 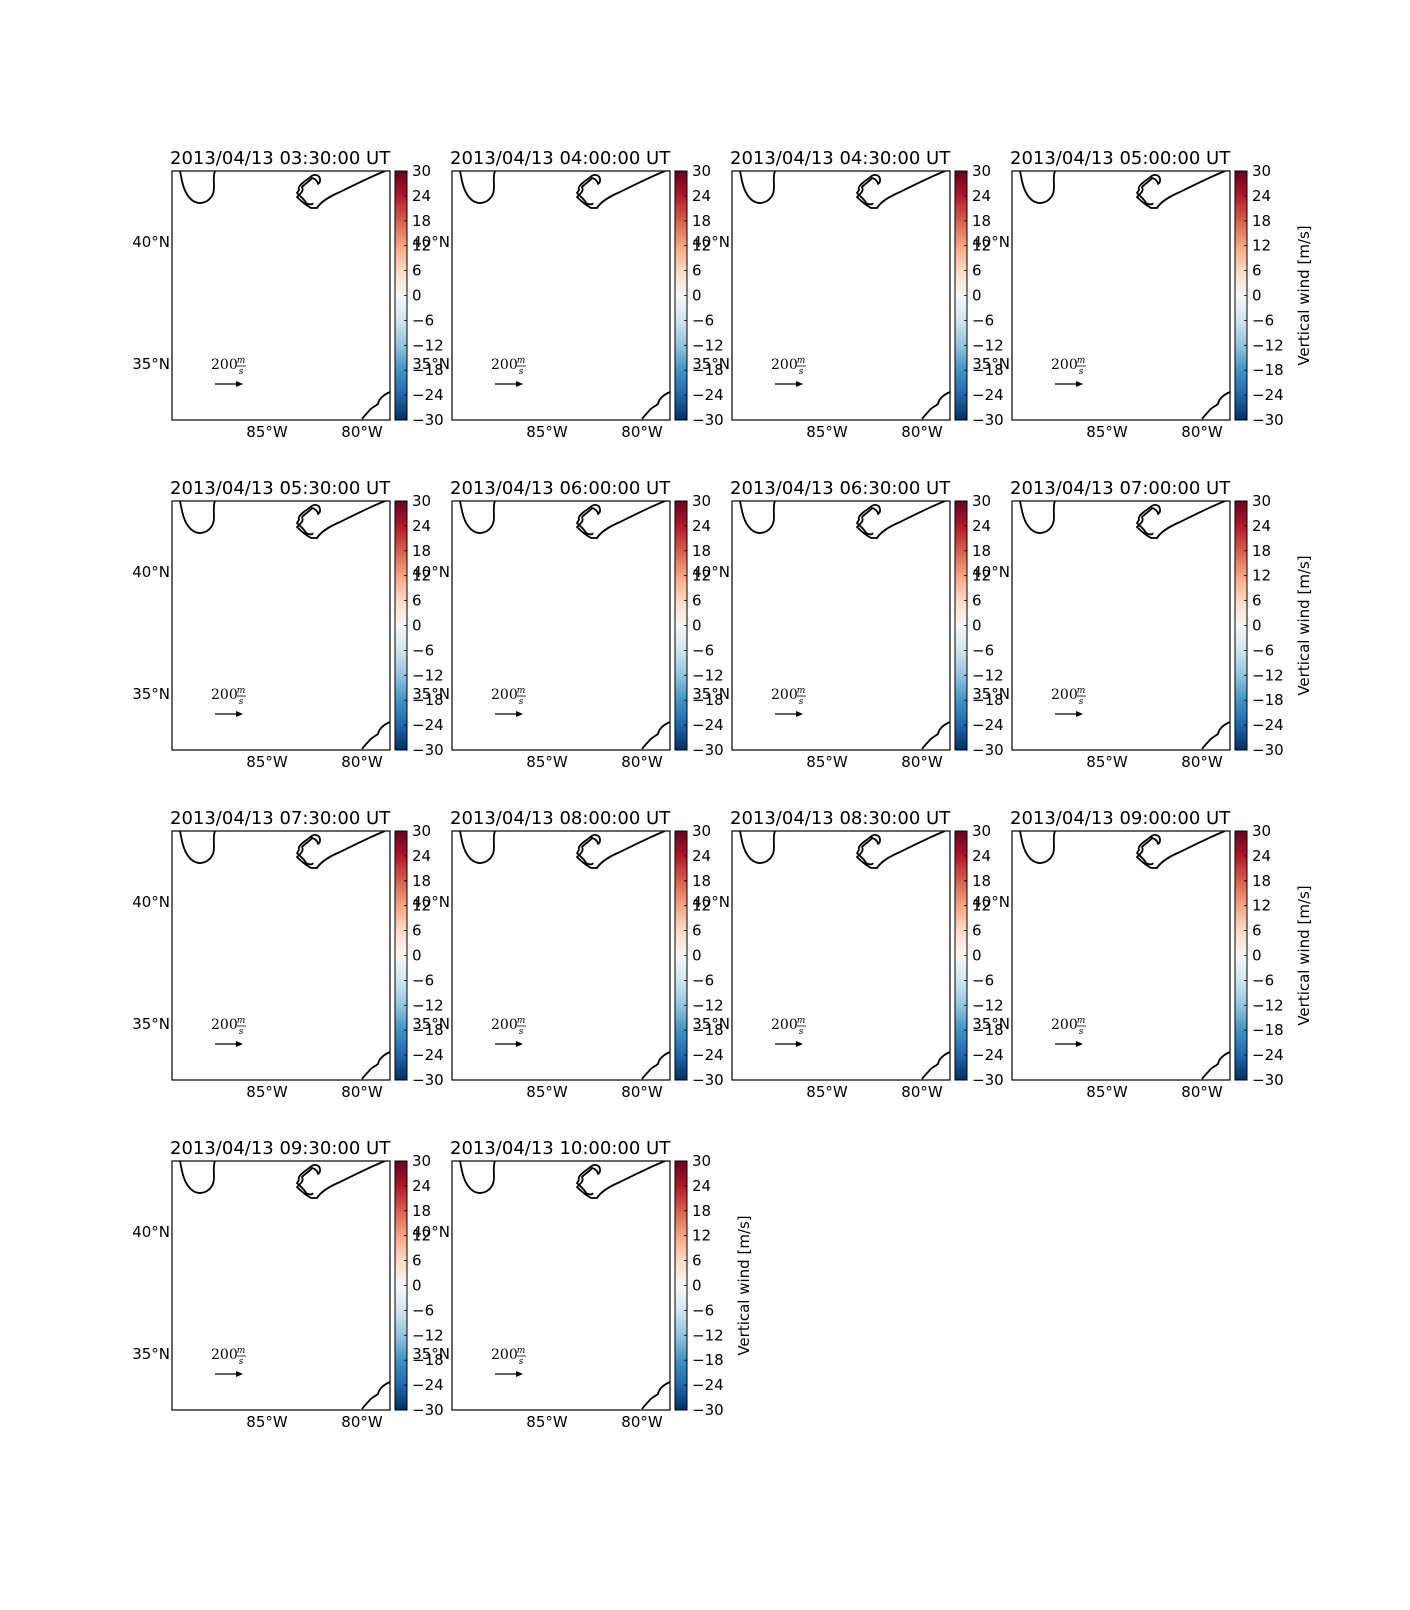 What do you see at coordinates (560, 488) in the screenshot?
I see `panel-title: 2013/04/13 06:00:00 UT` at bounding box center [560, 488].